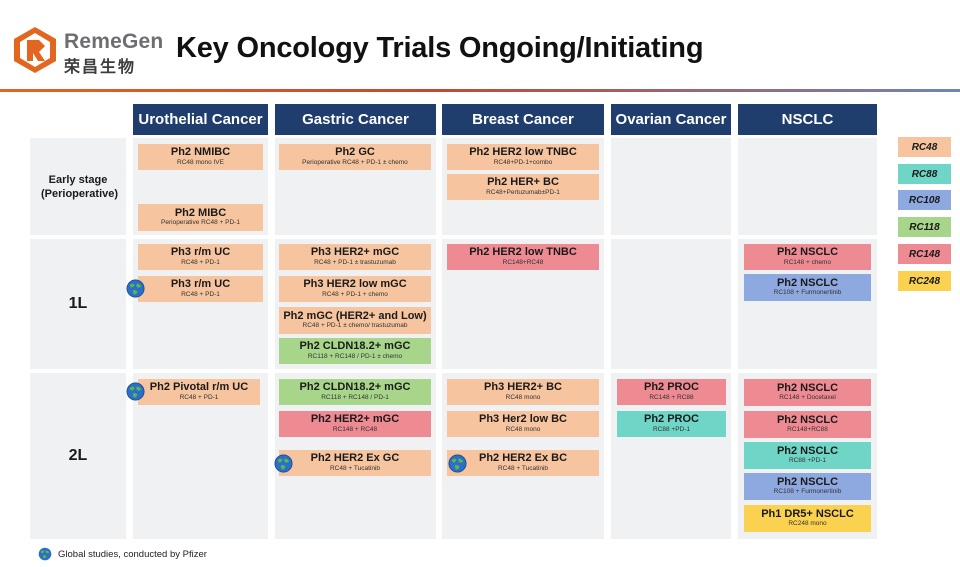 The height and width of the screenshot is (567, 960). What do you see at coordinates (671, 424) in the screenshot?
I see `trial-card: Ph2 PROC RC88 +PD-1` at bounding box center [671, 424].